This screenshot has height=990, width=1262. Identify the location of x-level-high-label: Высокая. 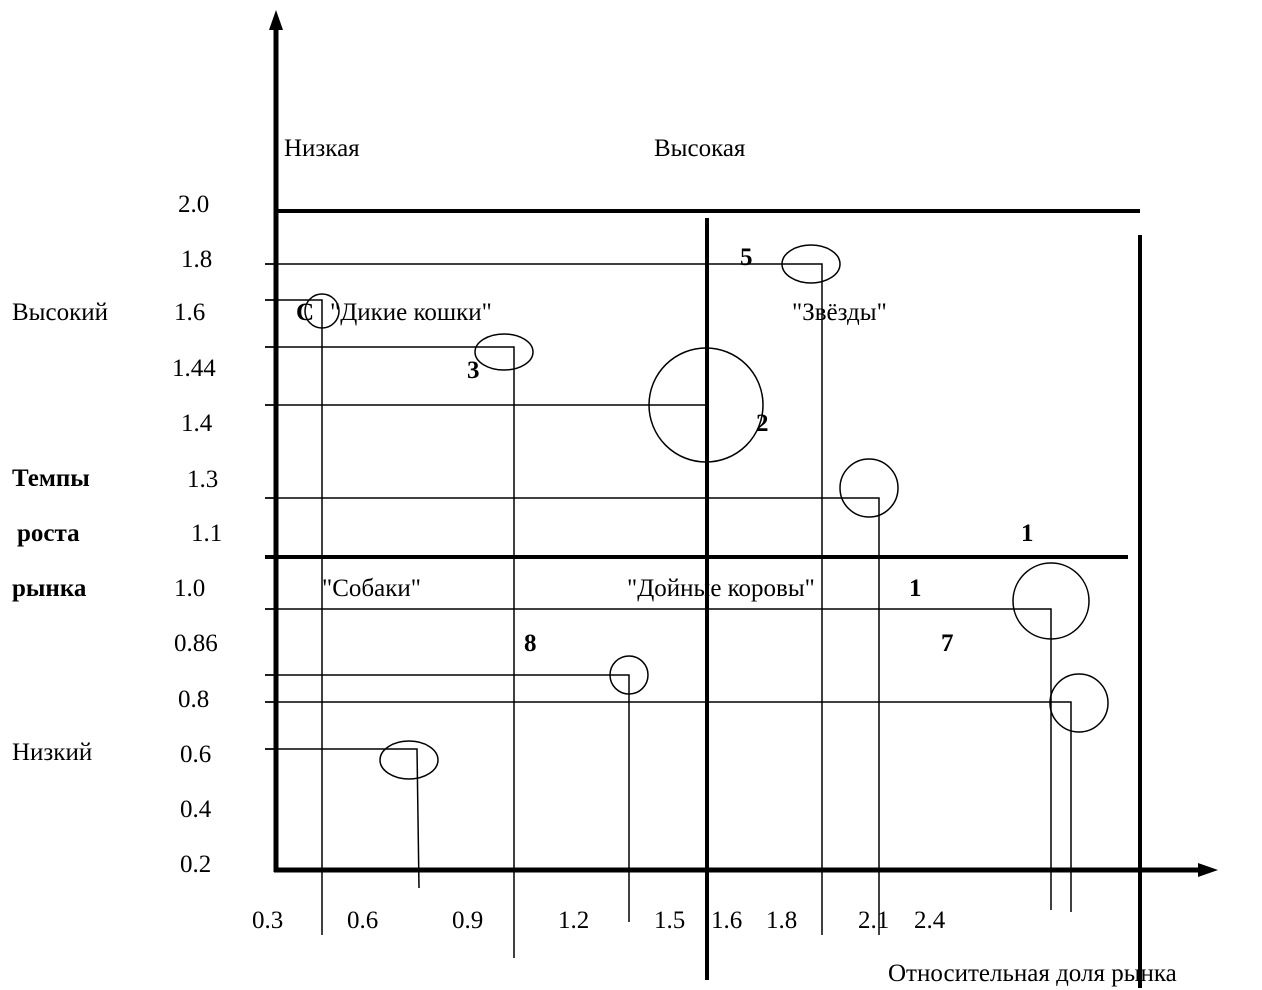
(700, 148).